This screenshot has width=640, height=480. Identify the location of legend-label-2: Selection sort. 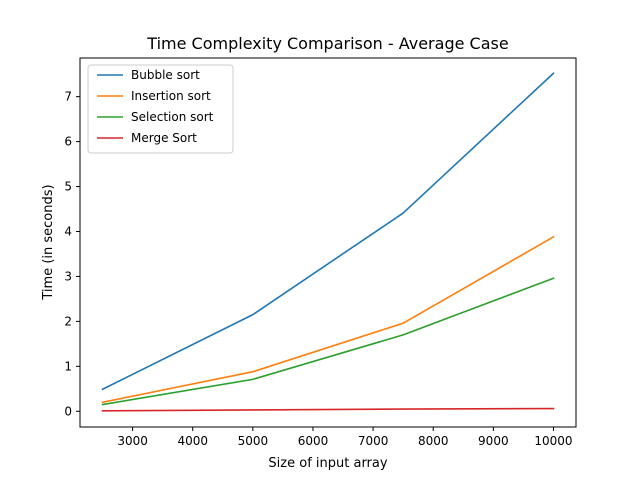
(172, 117).